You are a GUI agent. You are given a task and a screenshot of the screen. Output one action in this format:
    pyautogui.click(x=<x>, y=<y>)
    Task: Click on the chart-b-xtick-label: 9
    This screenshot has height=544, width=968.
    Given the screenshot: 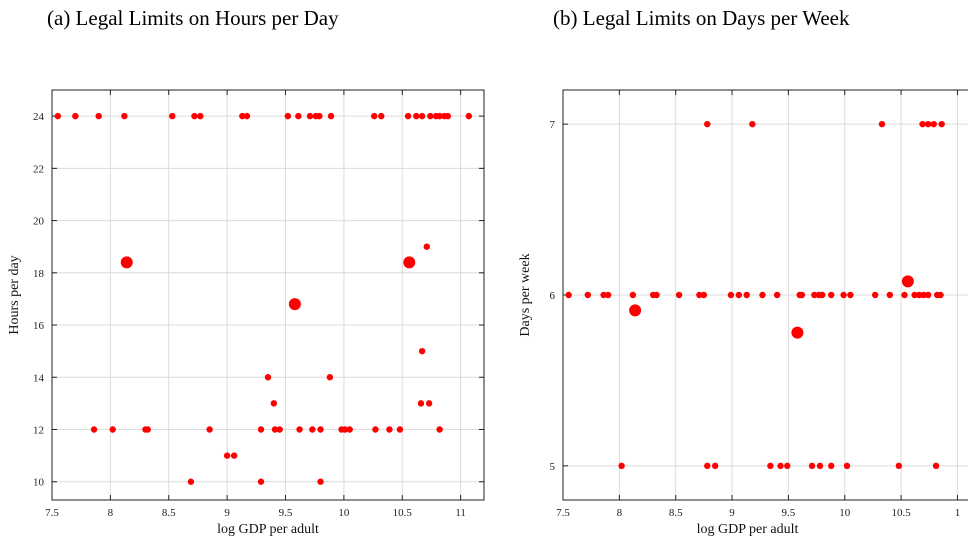 What is the action you would take?
    pyautogui.click(x=732, y=513)
    